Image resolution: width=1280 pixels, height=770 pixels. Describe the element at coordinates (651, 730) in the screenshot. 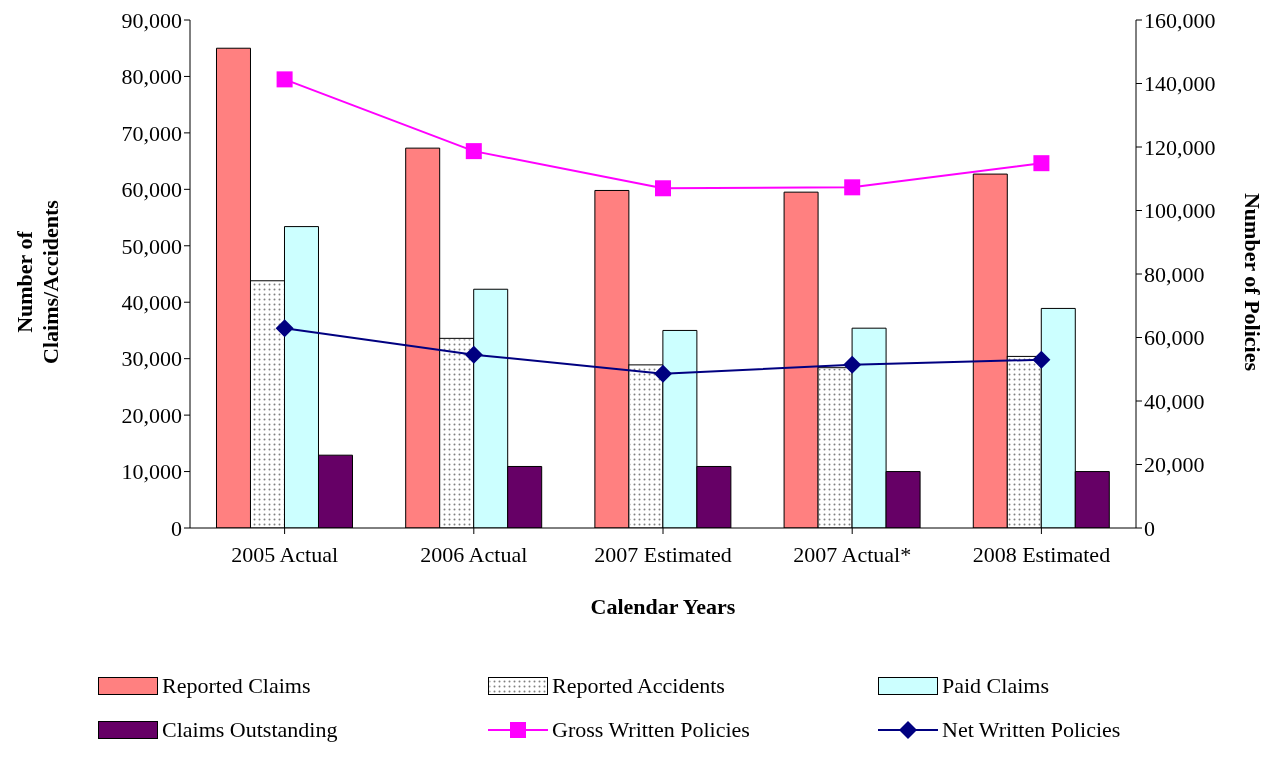

I see `legend-label: Gross Written Policies` at that location.